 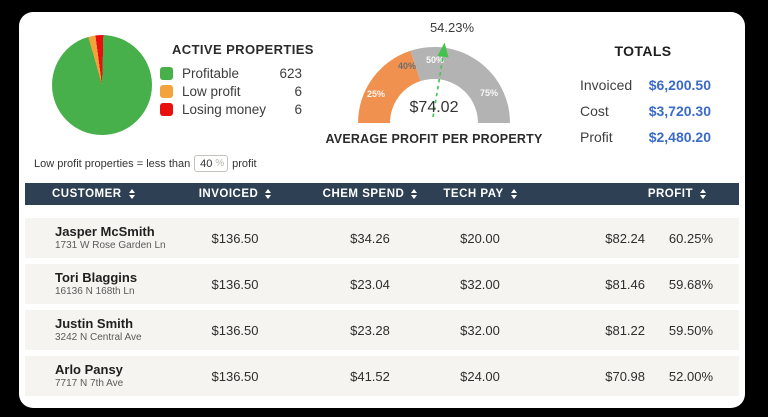 What do you see at coordinates (370, 238) in the screenshot?
I see `chem-spend-cell: $34.26` at bounding box center [370, 238].